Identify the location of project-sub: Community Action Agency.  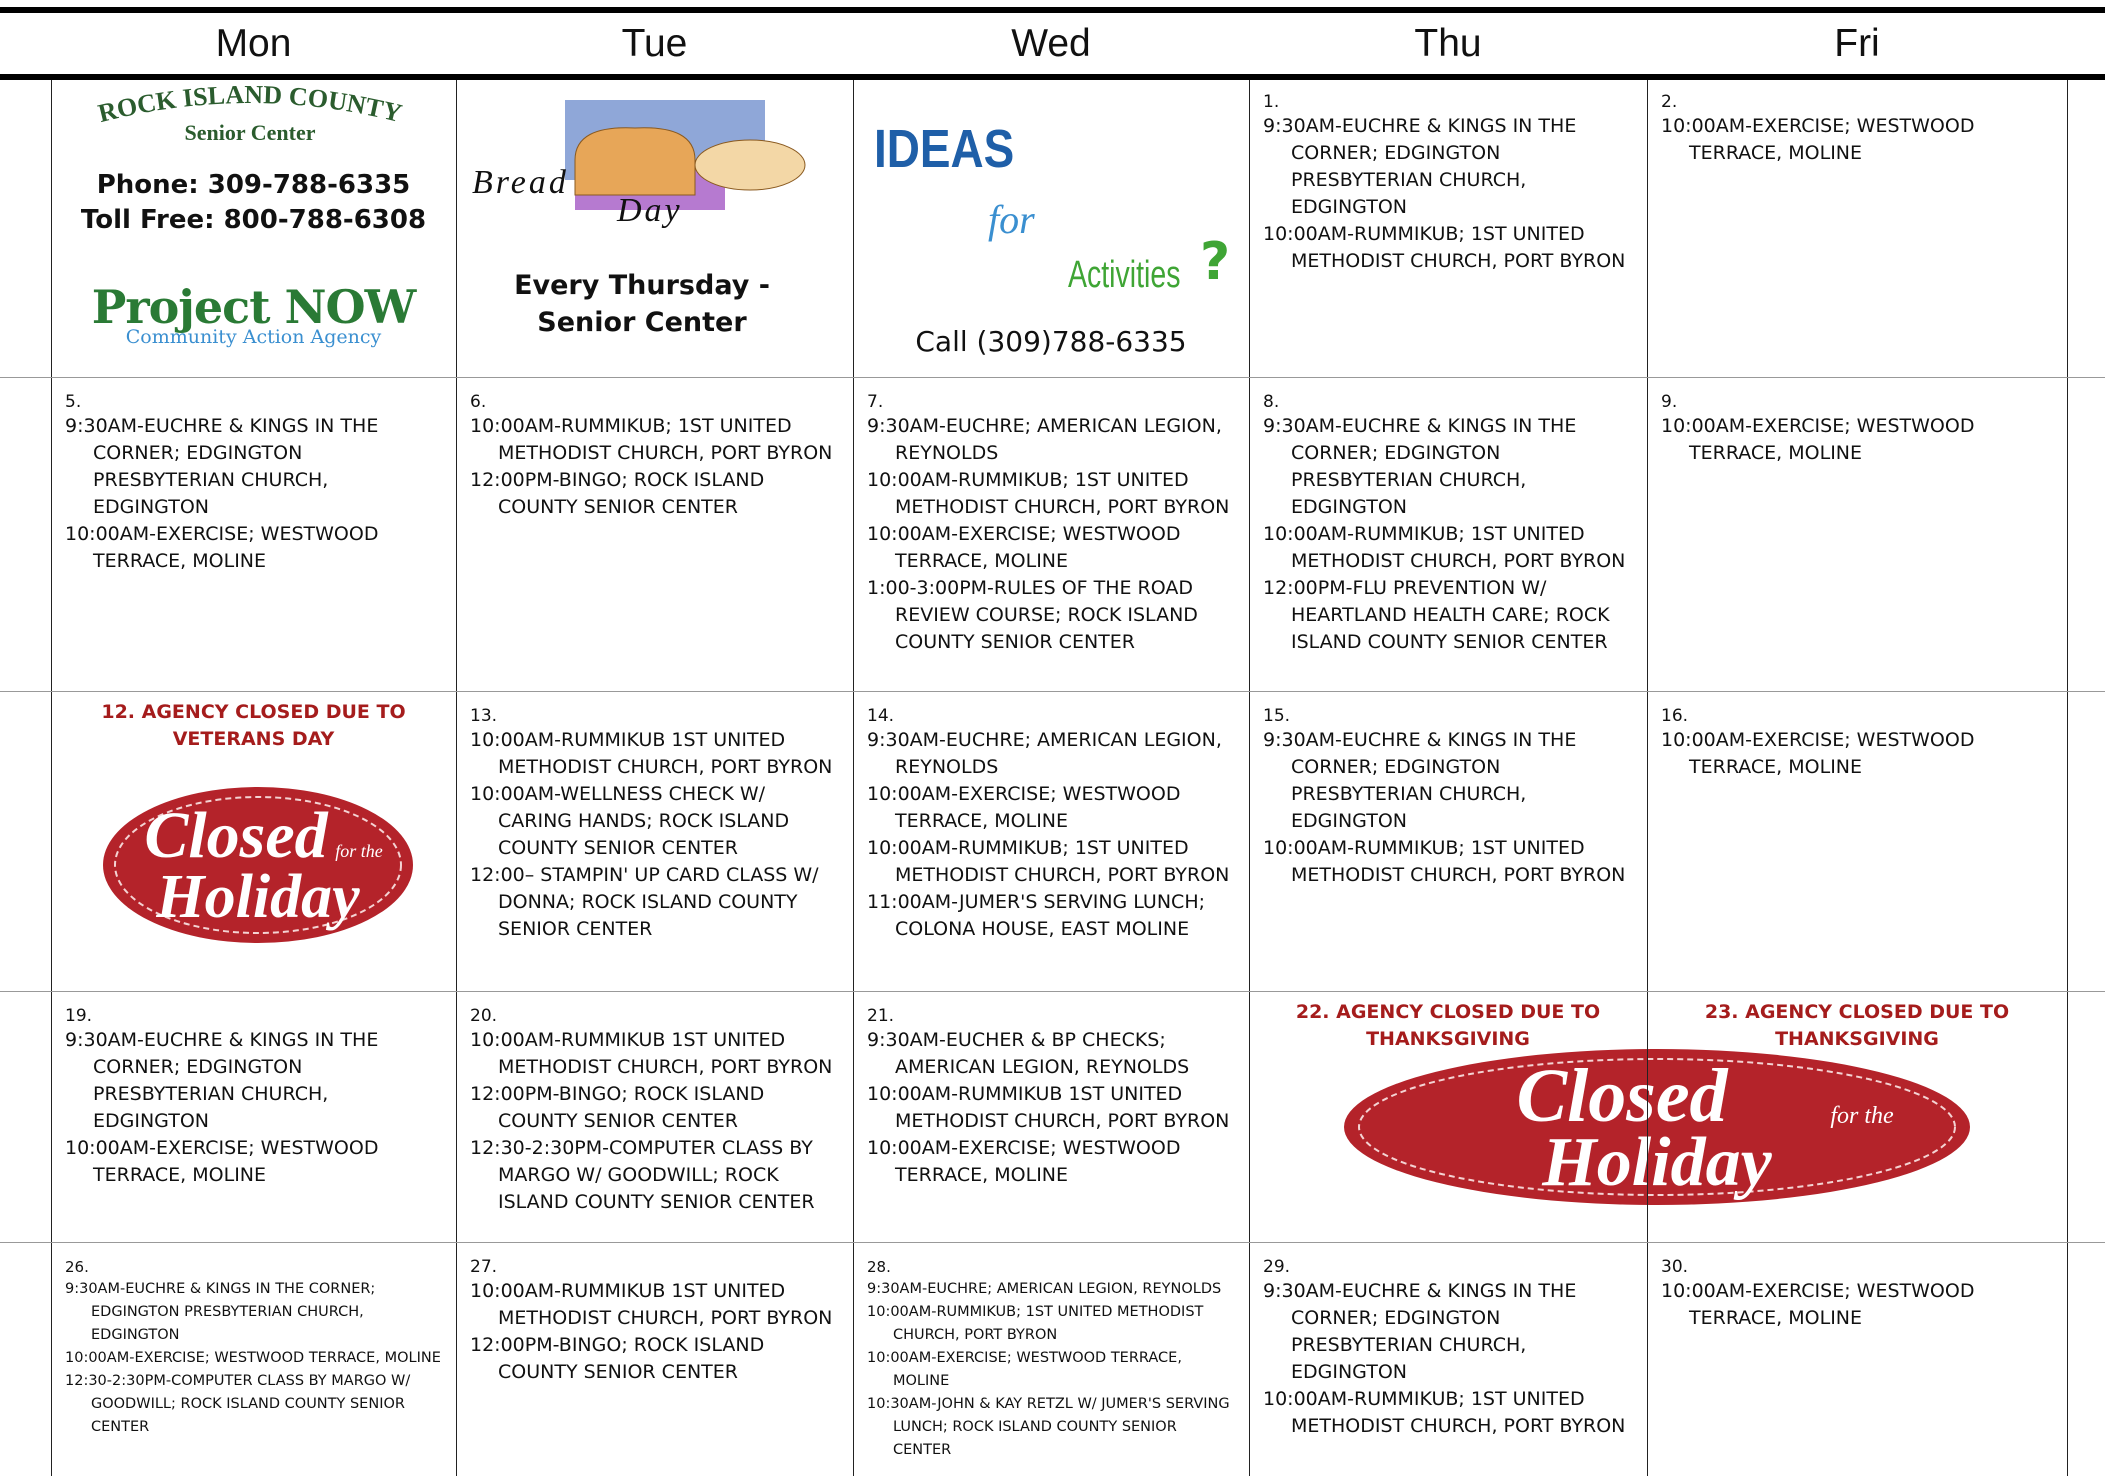
(253, 337).